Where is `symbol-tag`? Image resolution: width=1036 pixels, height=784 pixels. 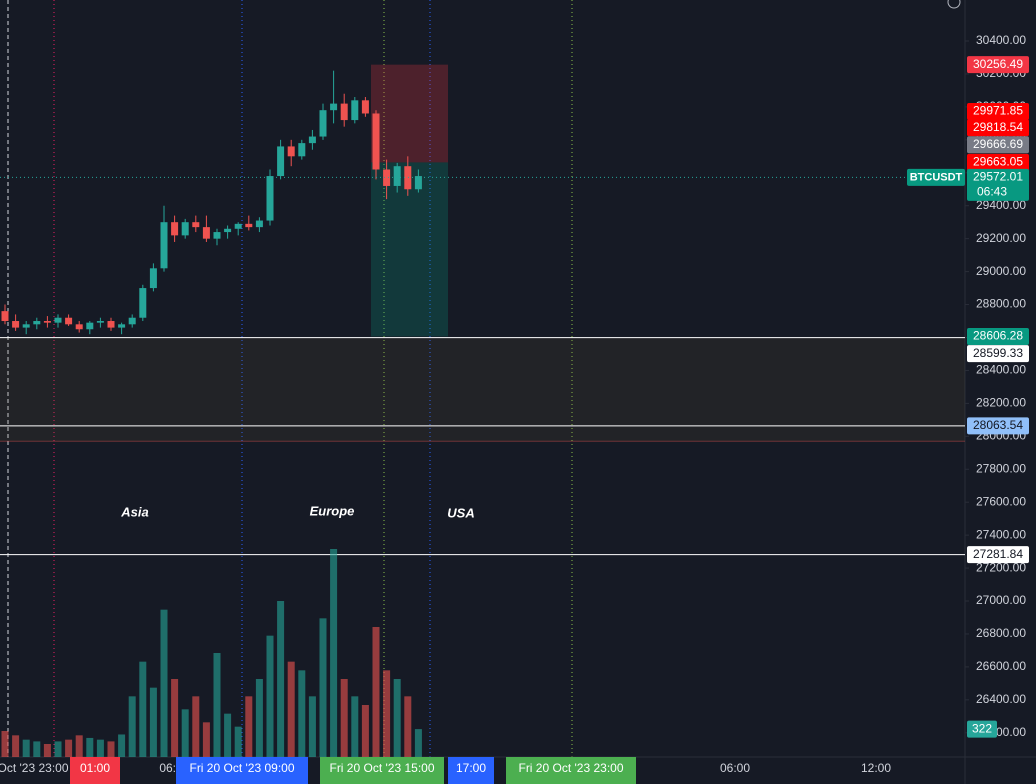 symbol-tag is located at coordinates (936, 177).